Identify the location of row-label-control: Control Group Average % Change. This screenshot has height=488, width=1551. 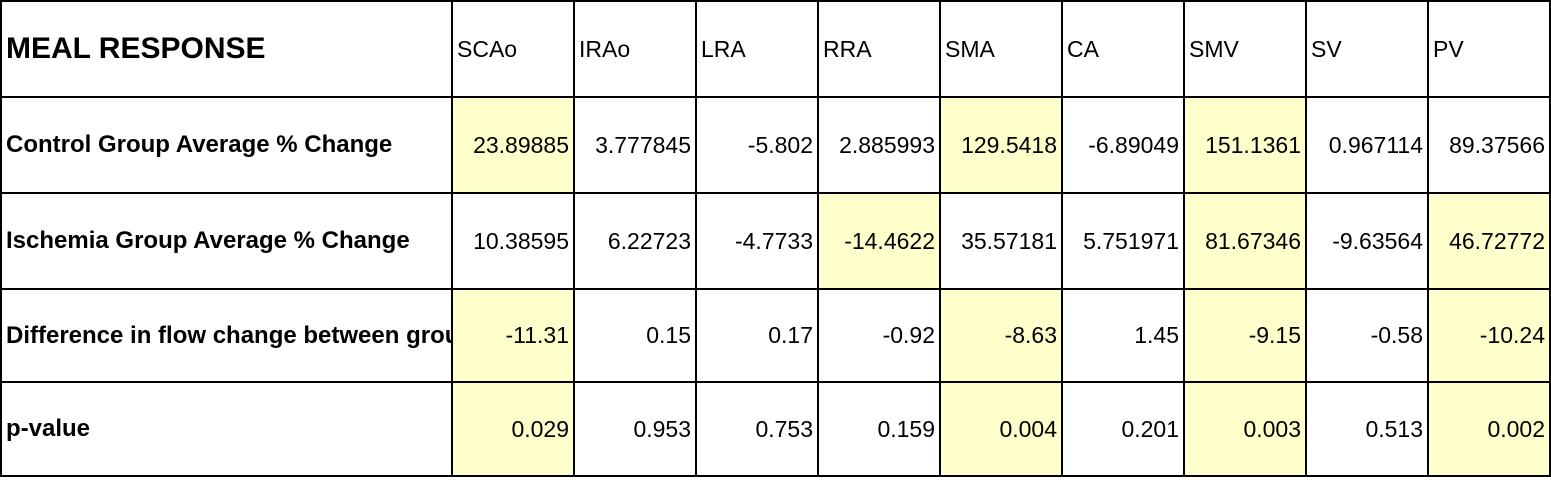
(226, 145).